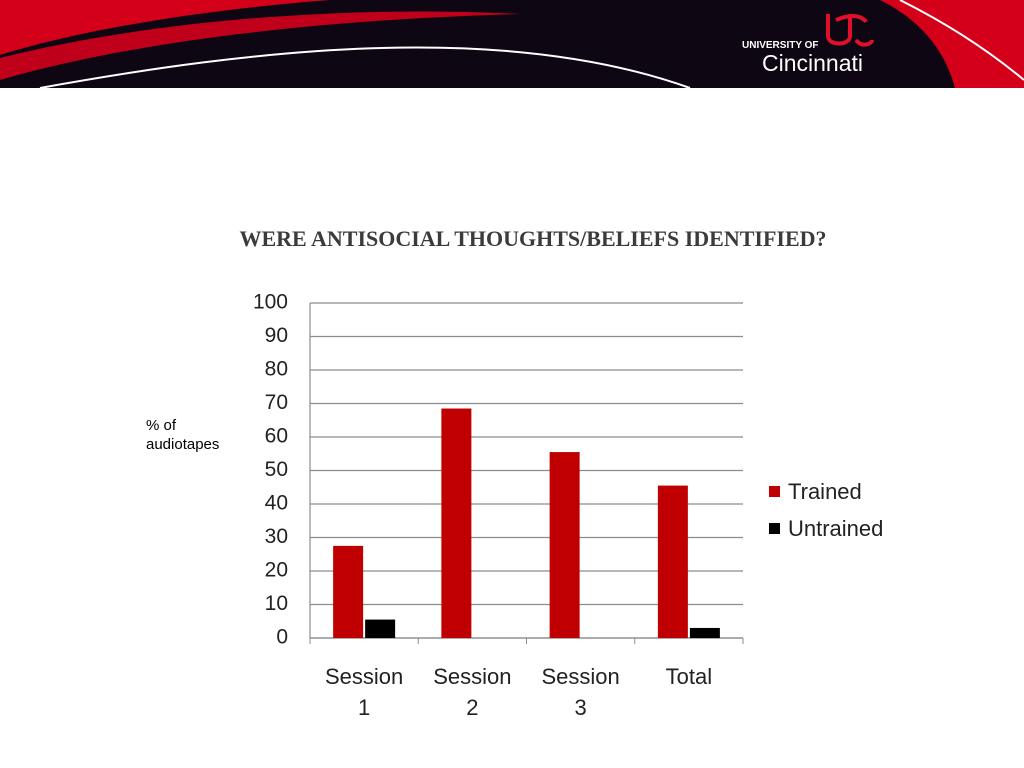 This screenshot has height=768, width=1024. What do you see at coordinates (276, 603) in the screenshot?
I see `y-tick-label: 10` at bounding box center [276, 603].